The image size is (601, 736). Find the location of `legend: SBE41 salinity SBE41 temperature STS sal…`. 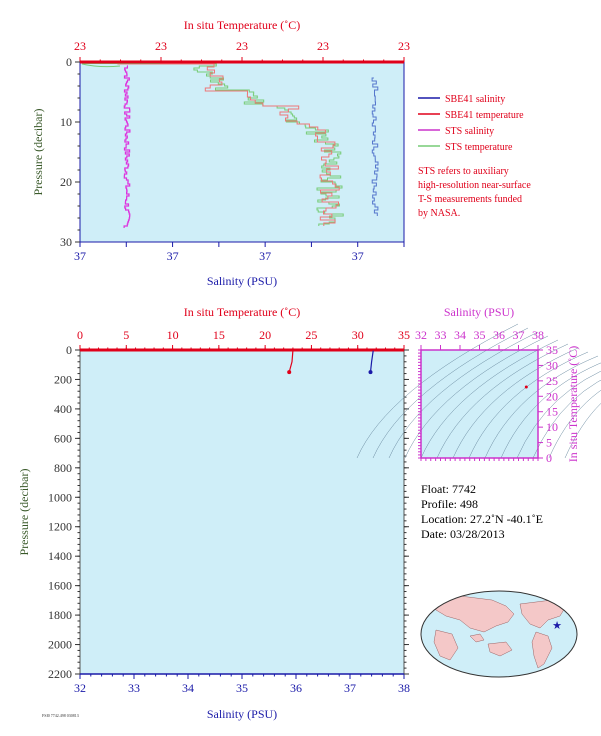

legend: SBE41 salinity SBE41 temperature STS sal… is located at coordinates (471, 123).